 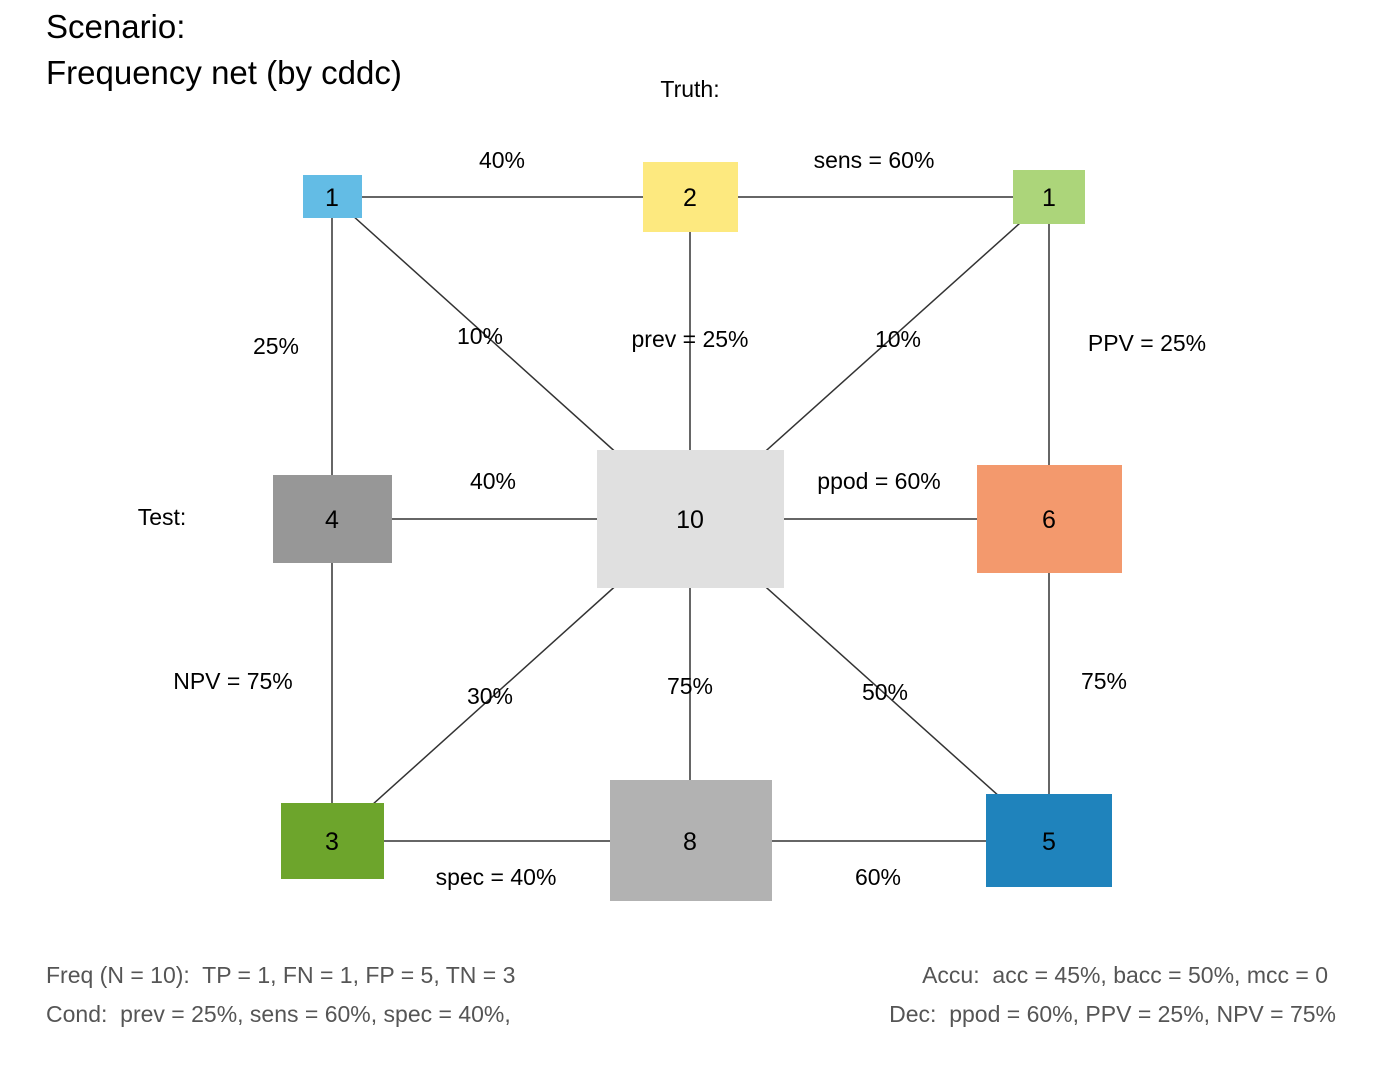 I want to click on node-hits: 1, so click(x=332, y=196).